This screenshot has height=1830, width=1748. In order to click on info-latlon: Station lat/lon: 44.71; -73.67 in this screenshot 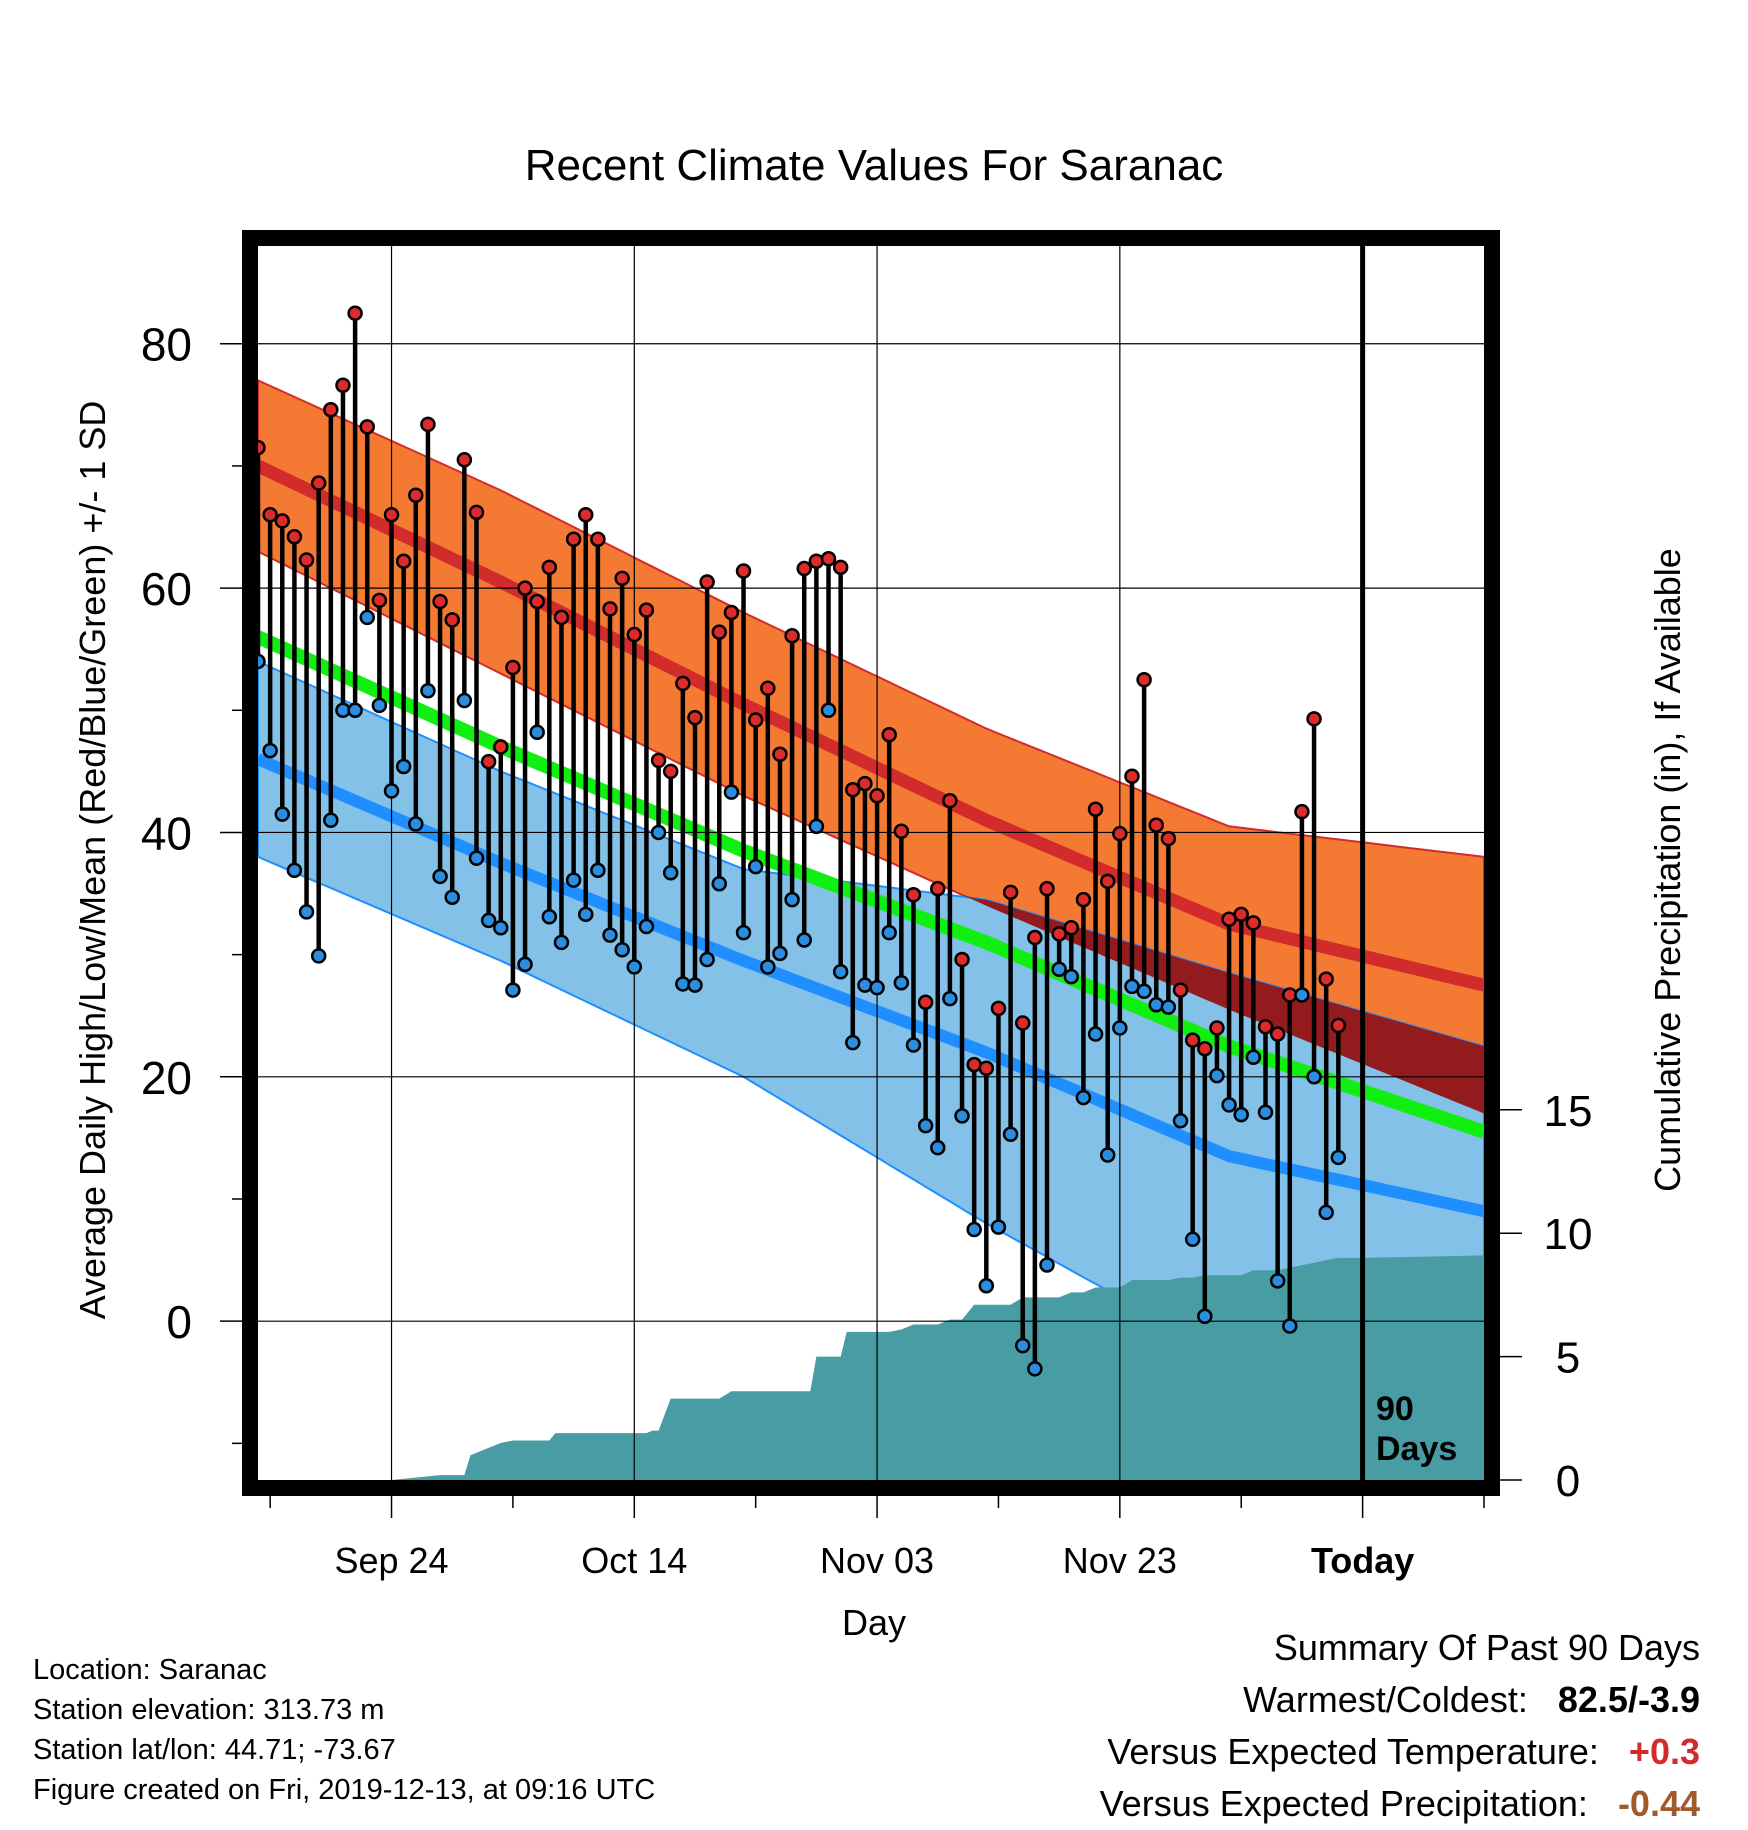, I will do `click(214, 1750)`.